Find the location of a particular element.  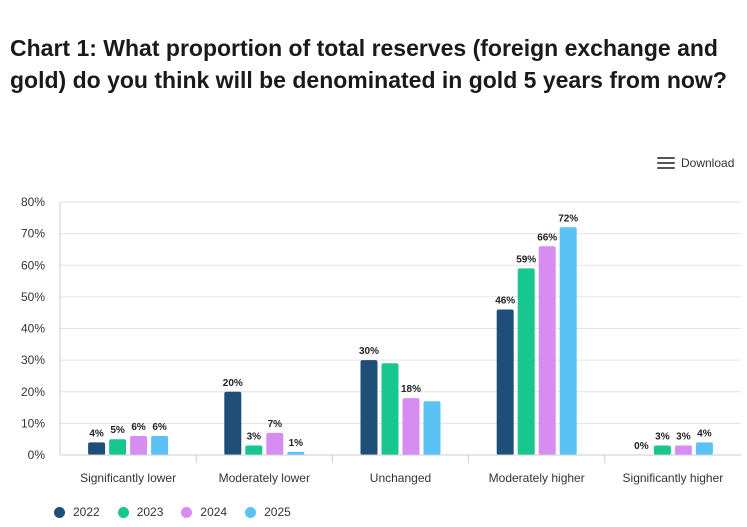

legend-item-2024: 2024 is located at coordinates (204, 512).